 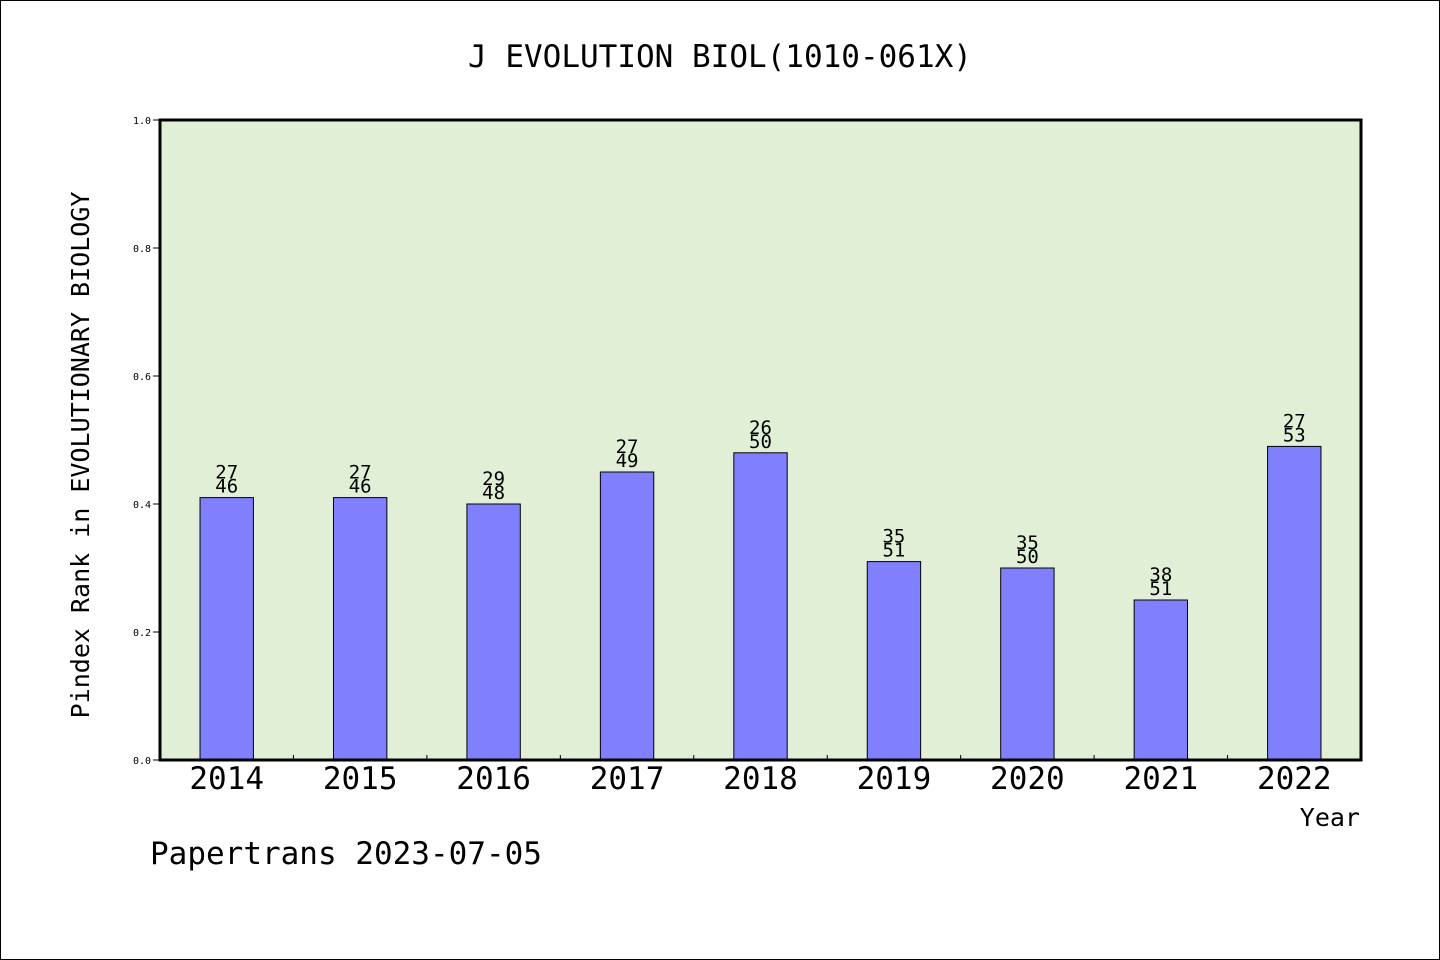 What do you see at coordinates (760, 428) in the screenshot?
I see `bar-rank-label: 26` at bounding box center [760, 428].